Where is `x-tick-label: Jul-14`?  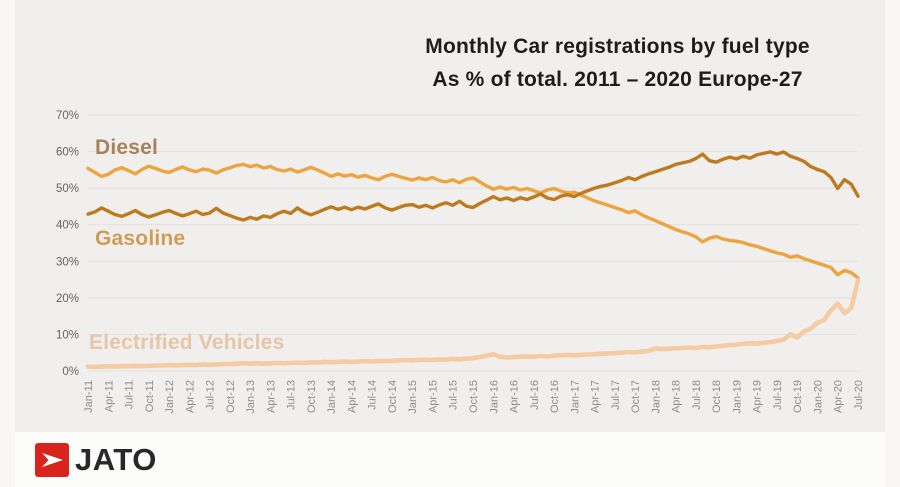 x-tick-label: Jul-14 is located at coordinates (373, 395).